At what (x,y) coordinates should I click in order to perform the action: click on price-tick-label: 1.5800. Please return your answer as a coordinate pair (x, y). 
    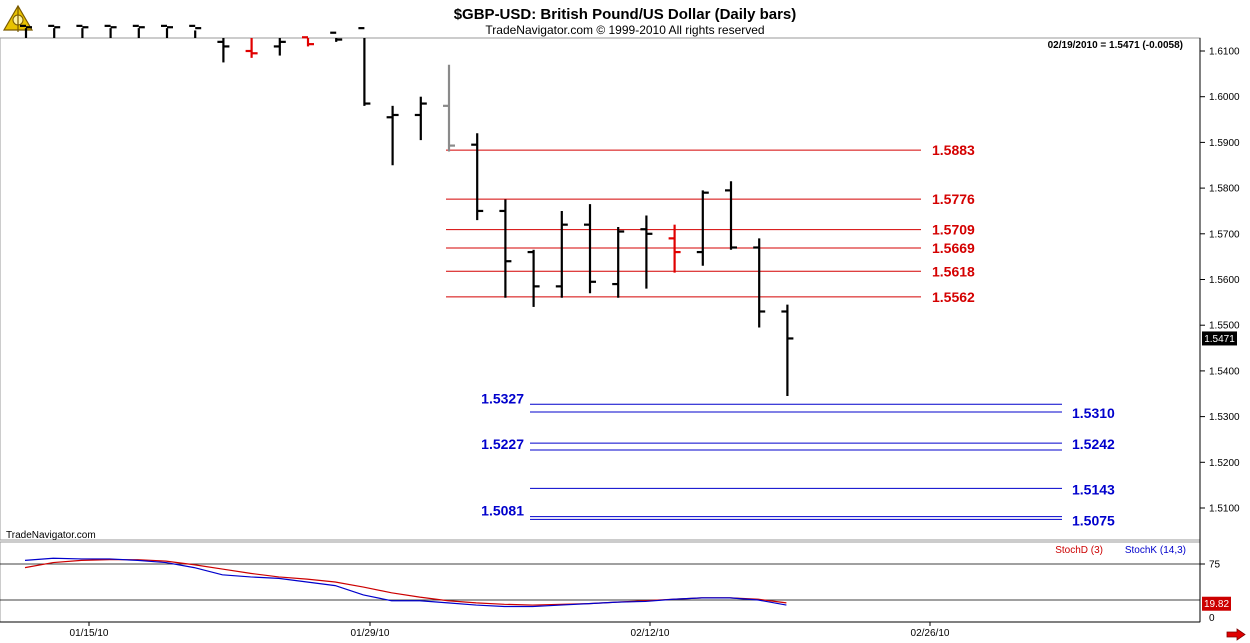
    Looking at the image, I should click on (1224, 189).